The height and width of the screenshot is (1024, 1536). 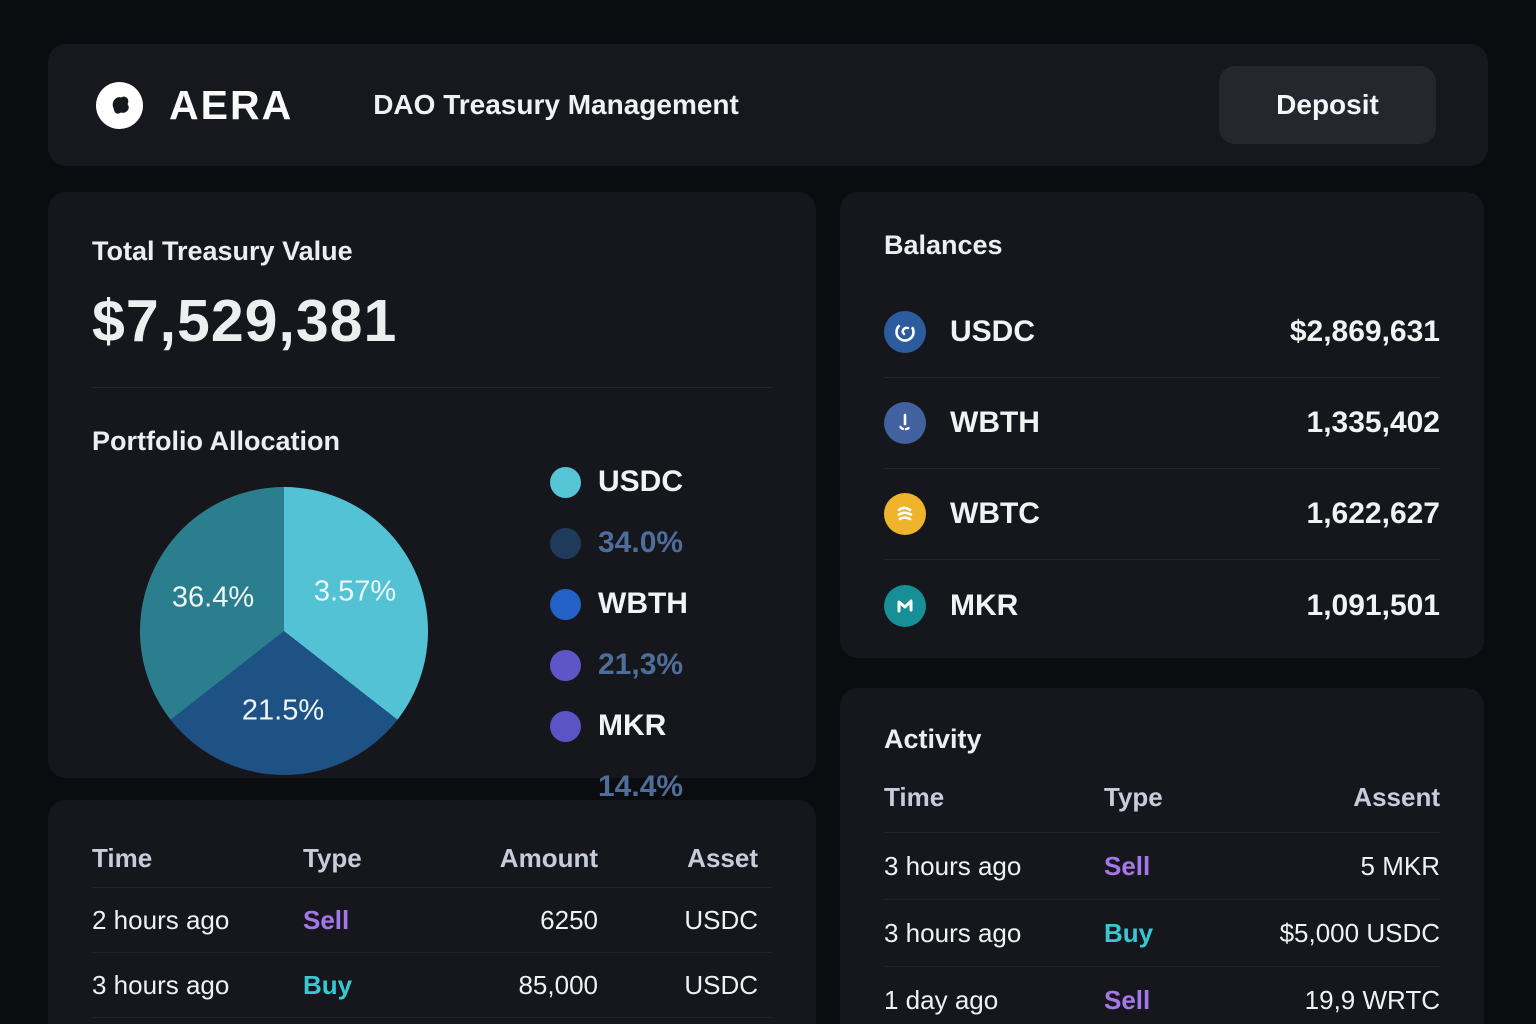 What do you see at coordinates (993, 331) in the screenshot?
I see `coin-name: USDC` at bounding box center [993, 331].